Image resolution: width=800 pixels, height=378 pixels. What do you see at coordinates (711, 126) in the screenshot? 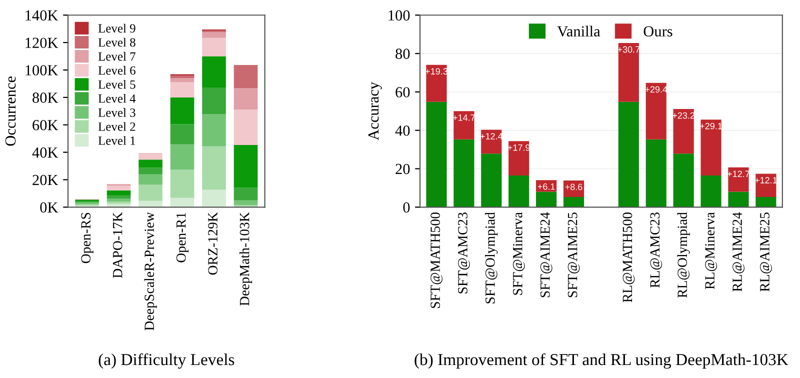
I see `data-label: +29.1` at bounding box center [711, 126].